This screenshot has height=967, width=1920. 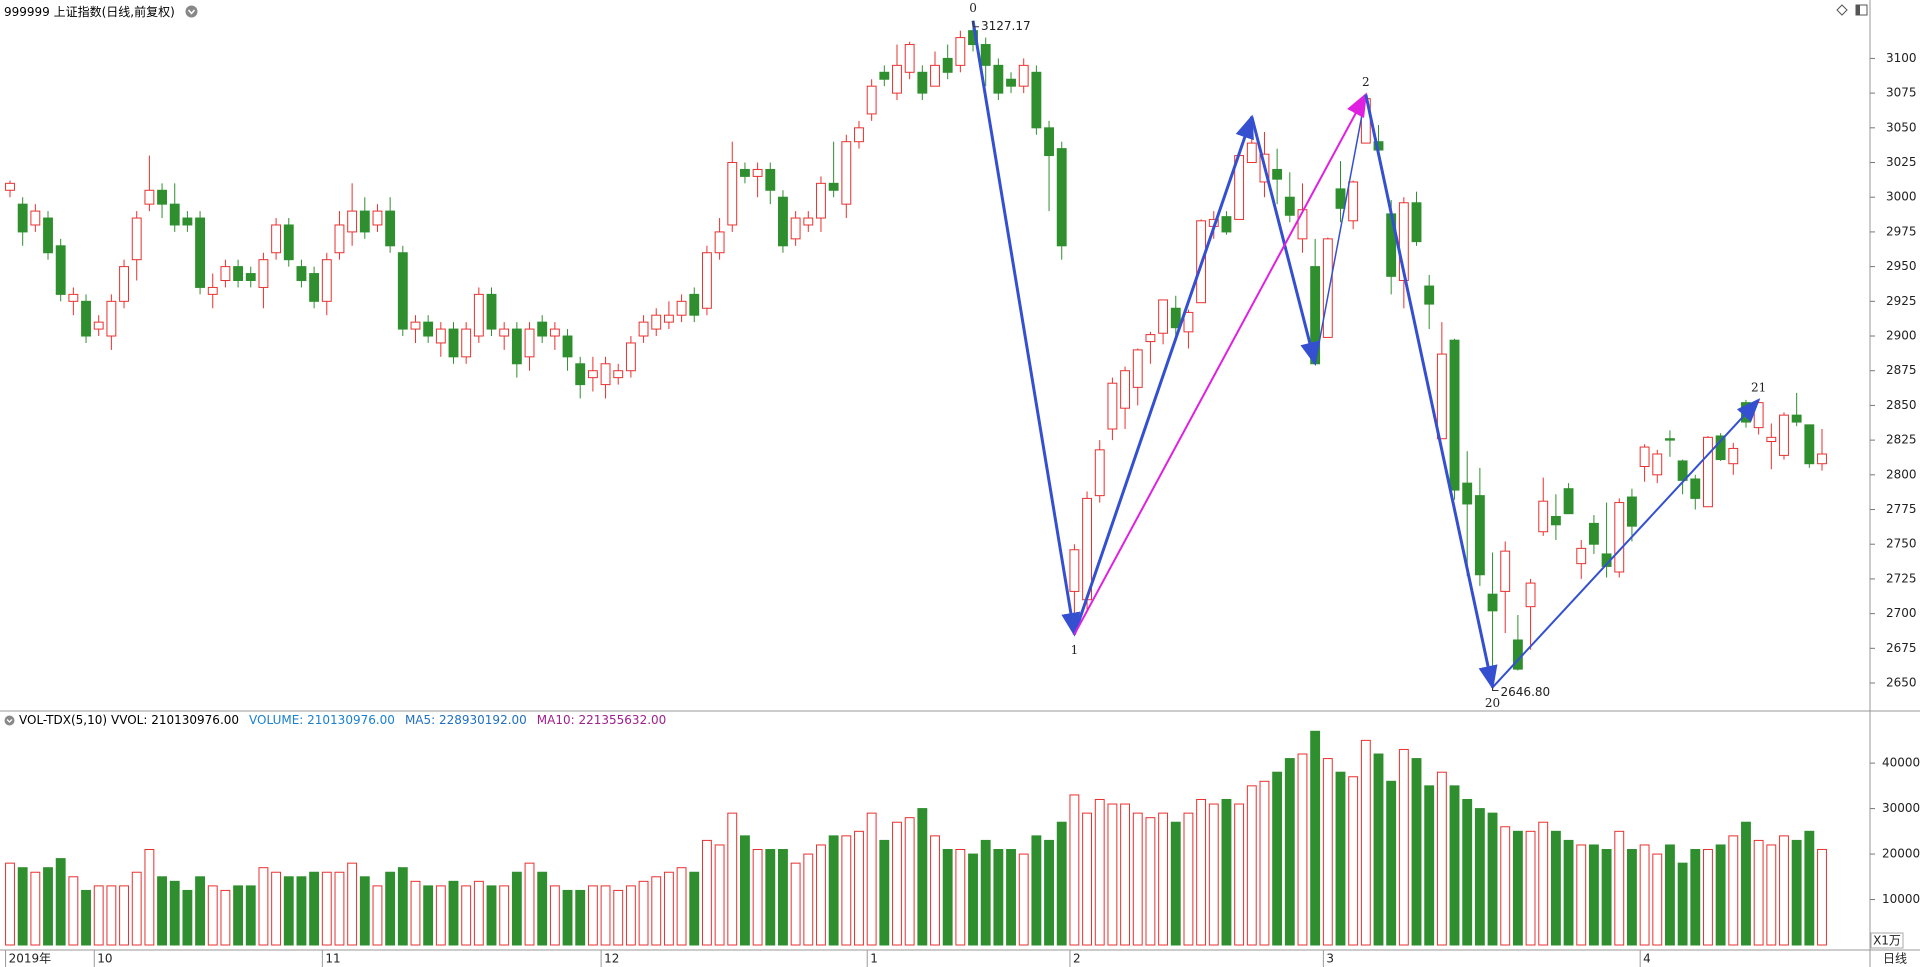 I want to click on y-tick-label: 2975, so click(x=1901, y=231).